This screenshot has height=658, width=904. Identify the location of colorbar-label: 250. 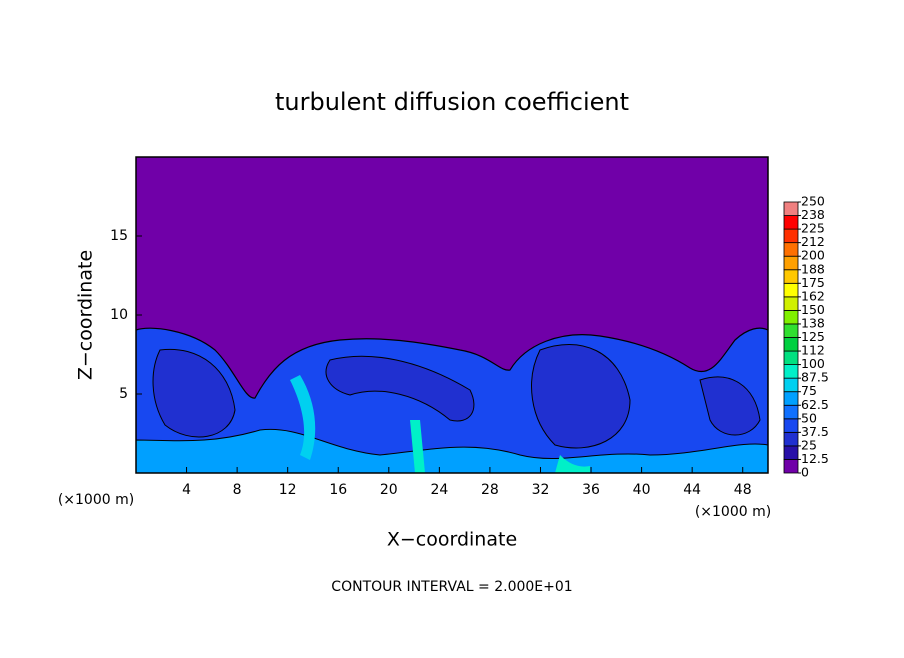
(813, 201).